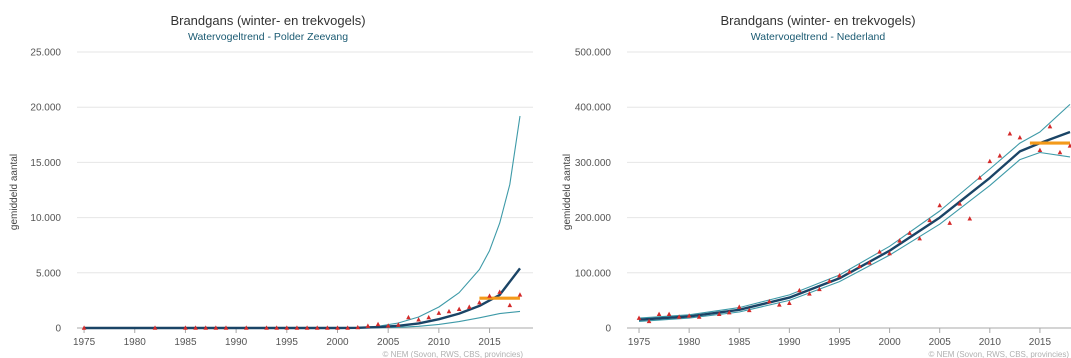  Describe the element at coordinates (267, 20) in the screenshot. I see `chart-title: Brandgans (winter- en trekvogels)` at that location.